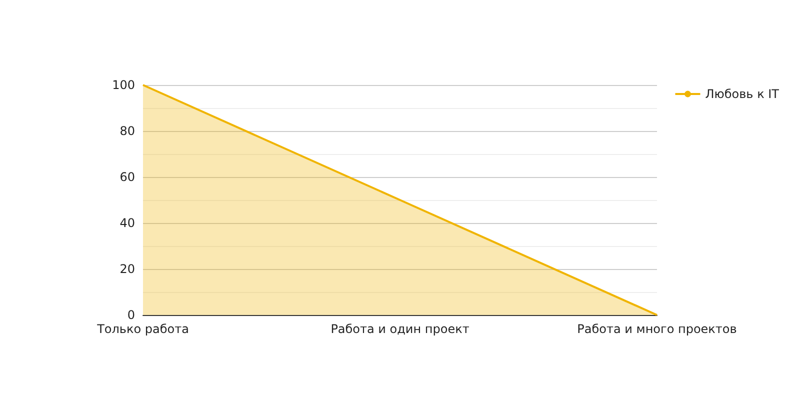 The width and height of the screenshot is (800, 400). Describe the element at coordinates (657, 329) in the screenshot. I see `x-tick-label: Работа и много проектов` at that location.